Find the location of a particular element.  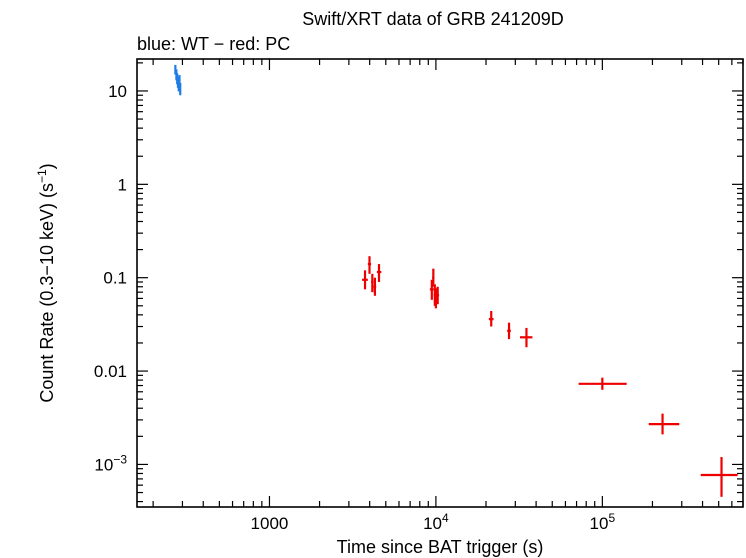

chart-title: Swift/XRT data of GRB 241209D is located at coordinates (432, 19).